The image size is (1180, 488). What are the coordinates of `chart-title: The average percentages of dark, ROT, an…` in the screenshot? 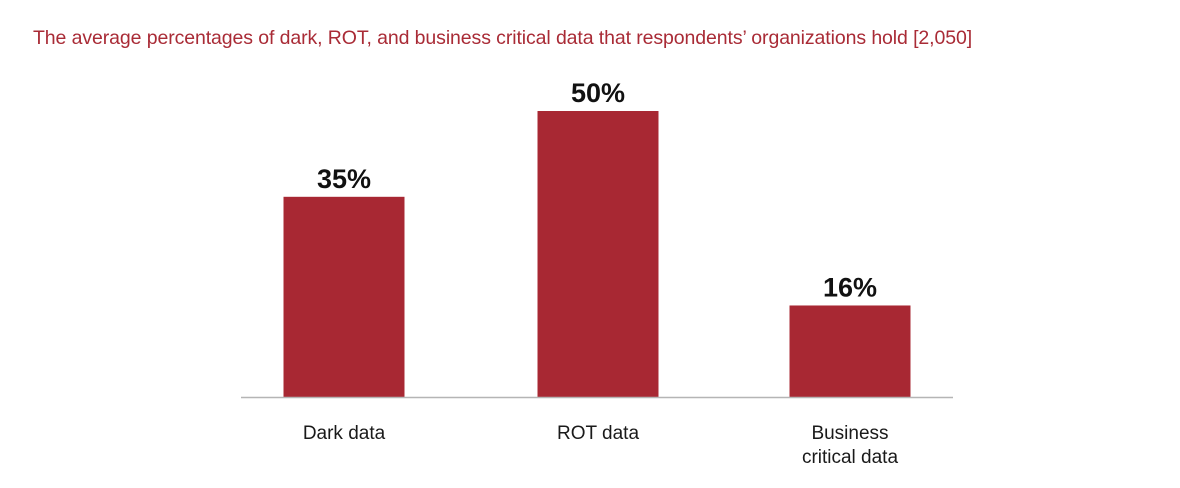 It's located at (503, 38).